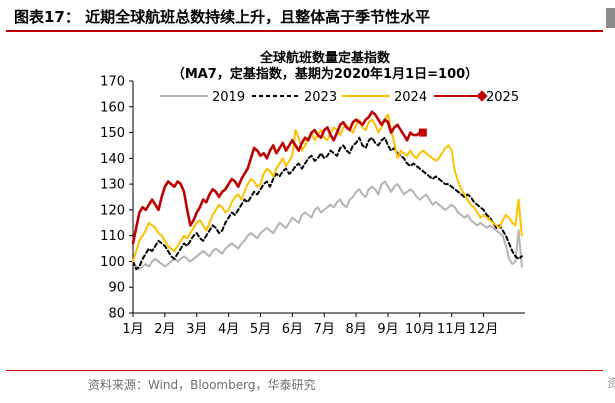  Describe the element at coordinates (611, 383) in the screenshot. I see `adjacent-figure-edge-text: 资` at that location.